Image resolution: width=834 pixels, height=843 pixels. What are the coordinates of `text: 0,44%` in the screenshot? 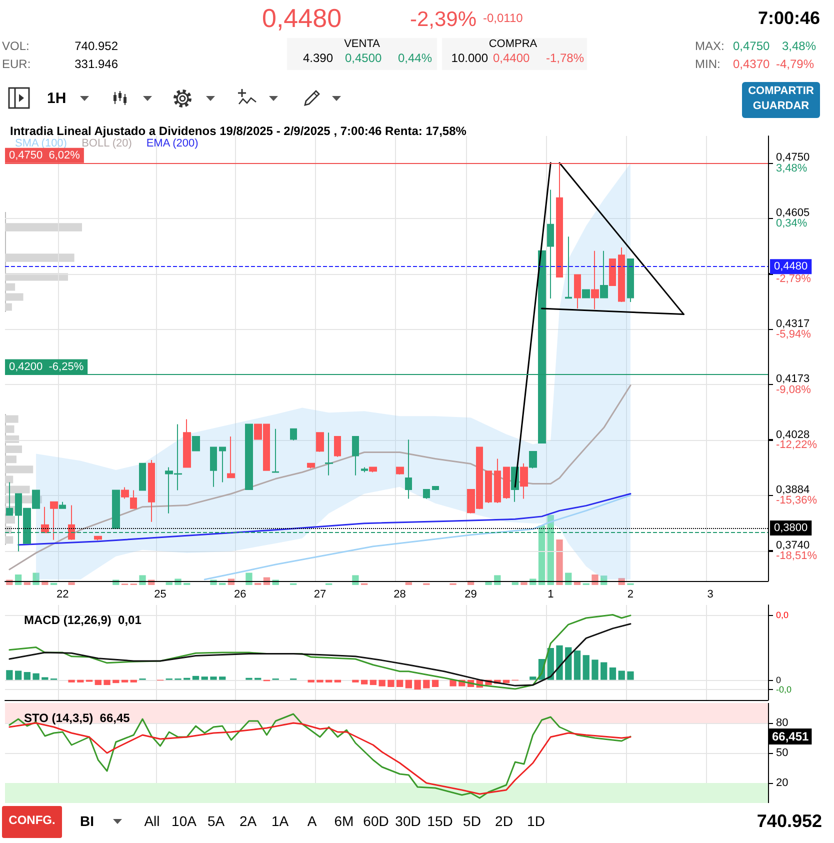 It's located at (415, 58).